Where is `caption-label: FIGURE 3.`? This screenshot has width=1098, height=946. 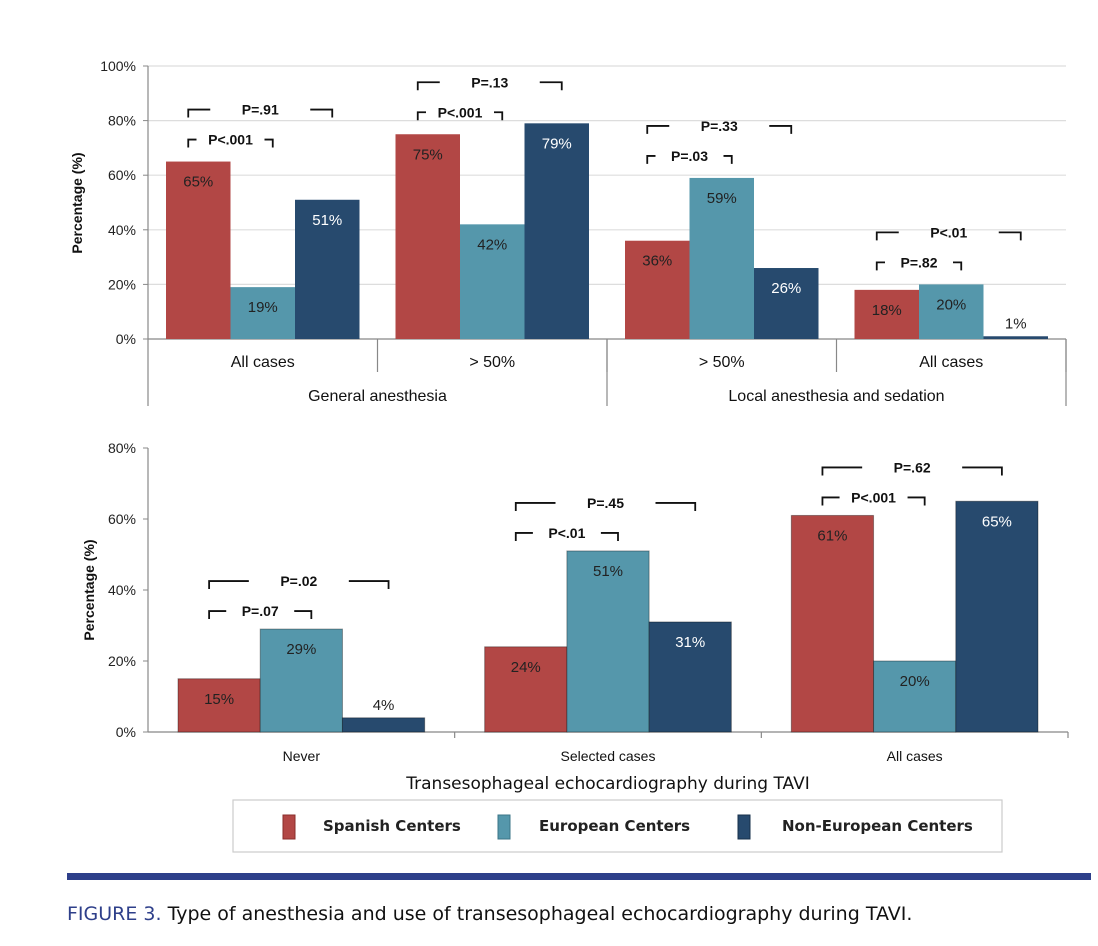
caption-label: FIGURE 3. is located at coordinates (114, 914).